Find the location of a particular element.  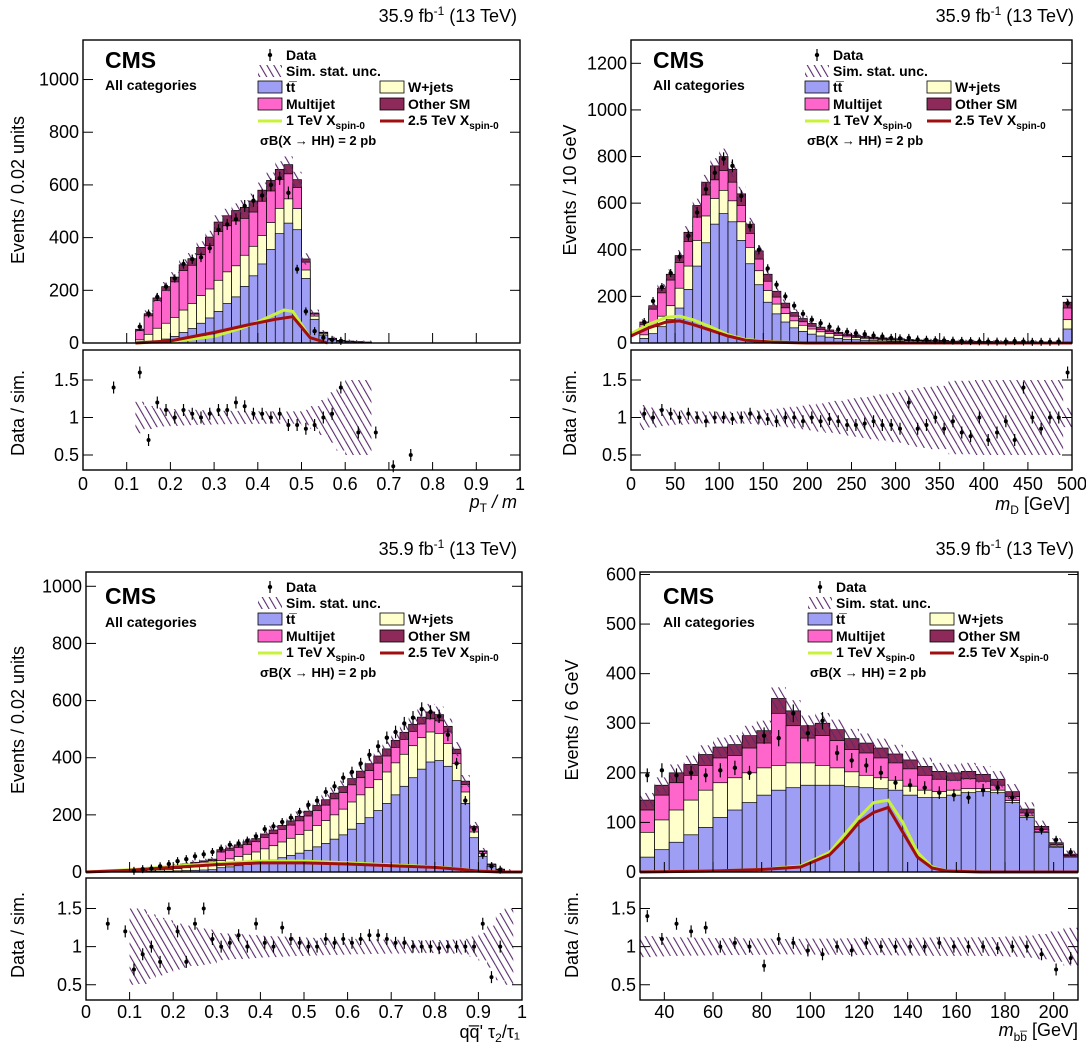

y-tick-label: 1000 is located at coordinates (62, 586).